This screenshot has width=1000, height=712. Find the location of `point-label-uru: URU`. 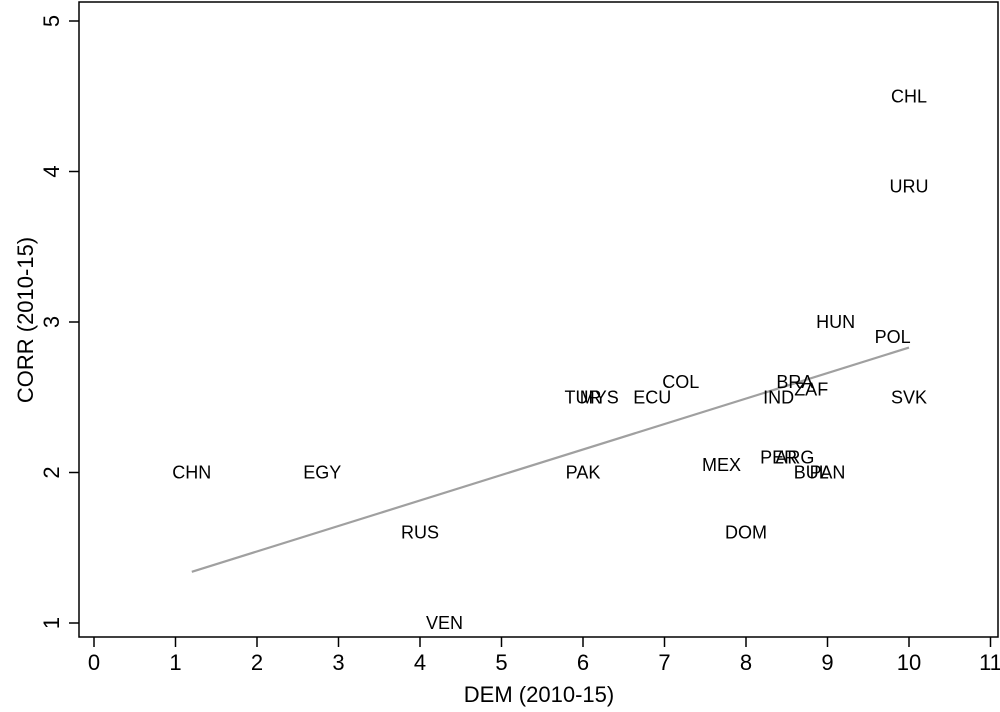

point-label-uru: URU is located at coordinates (909, 187).